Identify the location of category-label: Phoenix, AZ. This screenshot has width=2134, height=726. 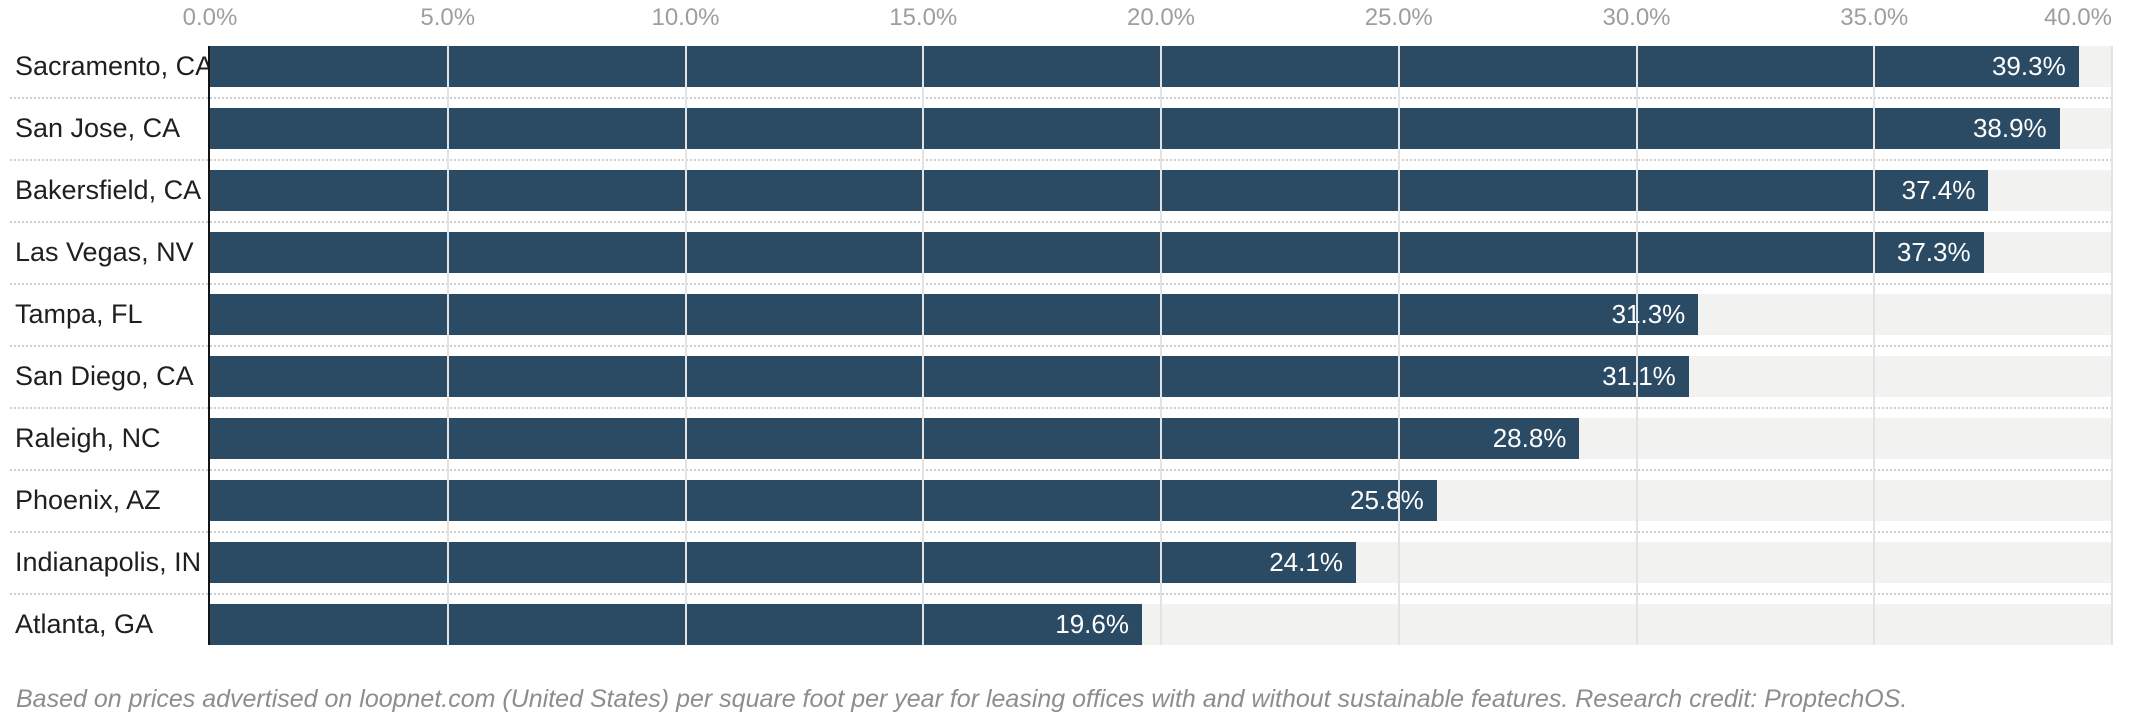
(88, 500).